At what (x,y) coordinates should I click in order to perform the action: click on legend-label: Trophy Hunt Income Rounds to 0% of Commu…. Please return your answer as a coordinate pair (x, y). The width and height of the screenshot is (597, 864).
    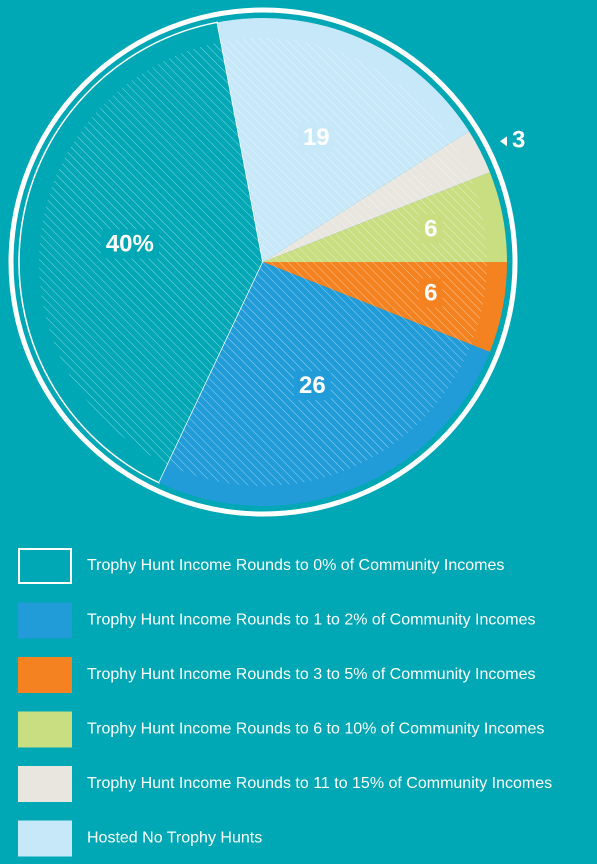
    Looking at the image, I should click on (295, 565).